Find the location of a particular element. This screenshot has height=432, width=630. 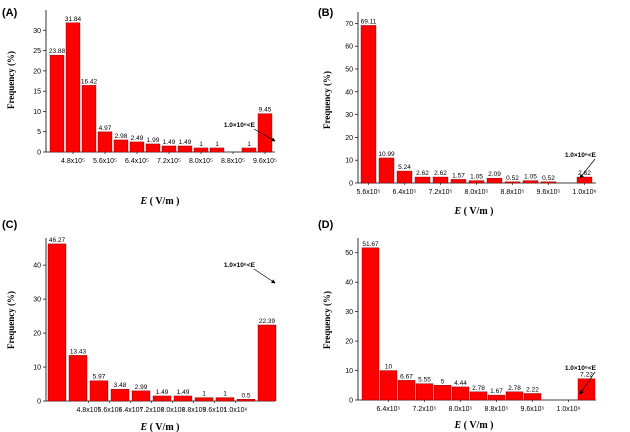

bar-value-label: 0.52 is located at coordinates (512, 178).